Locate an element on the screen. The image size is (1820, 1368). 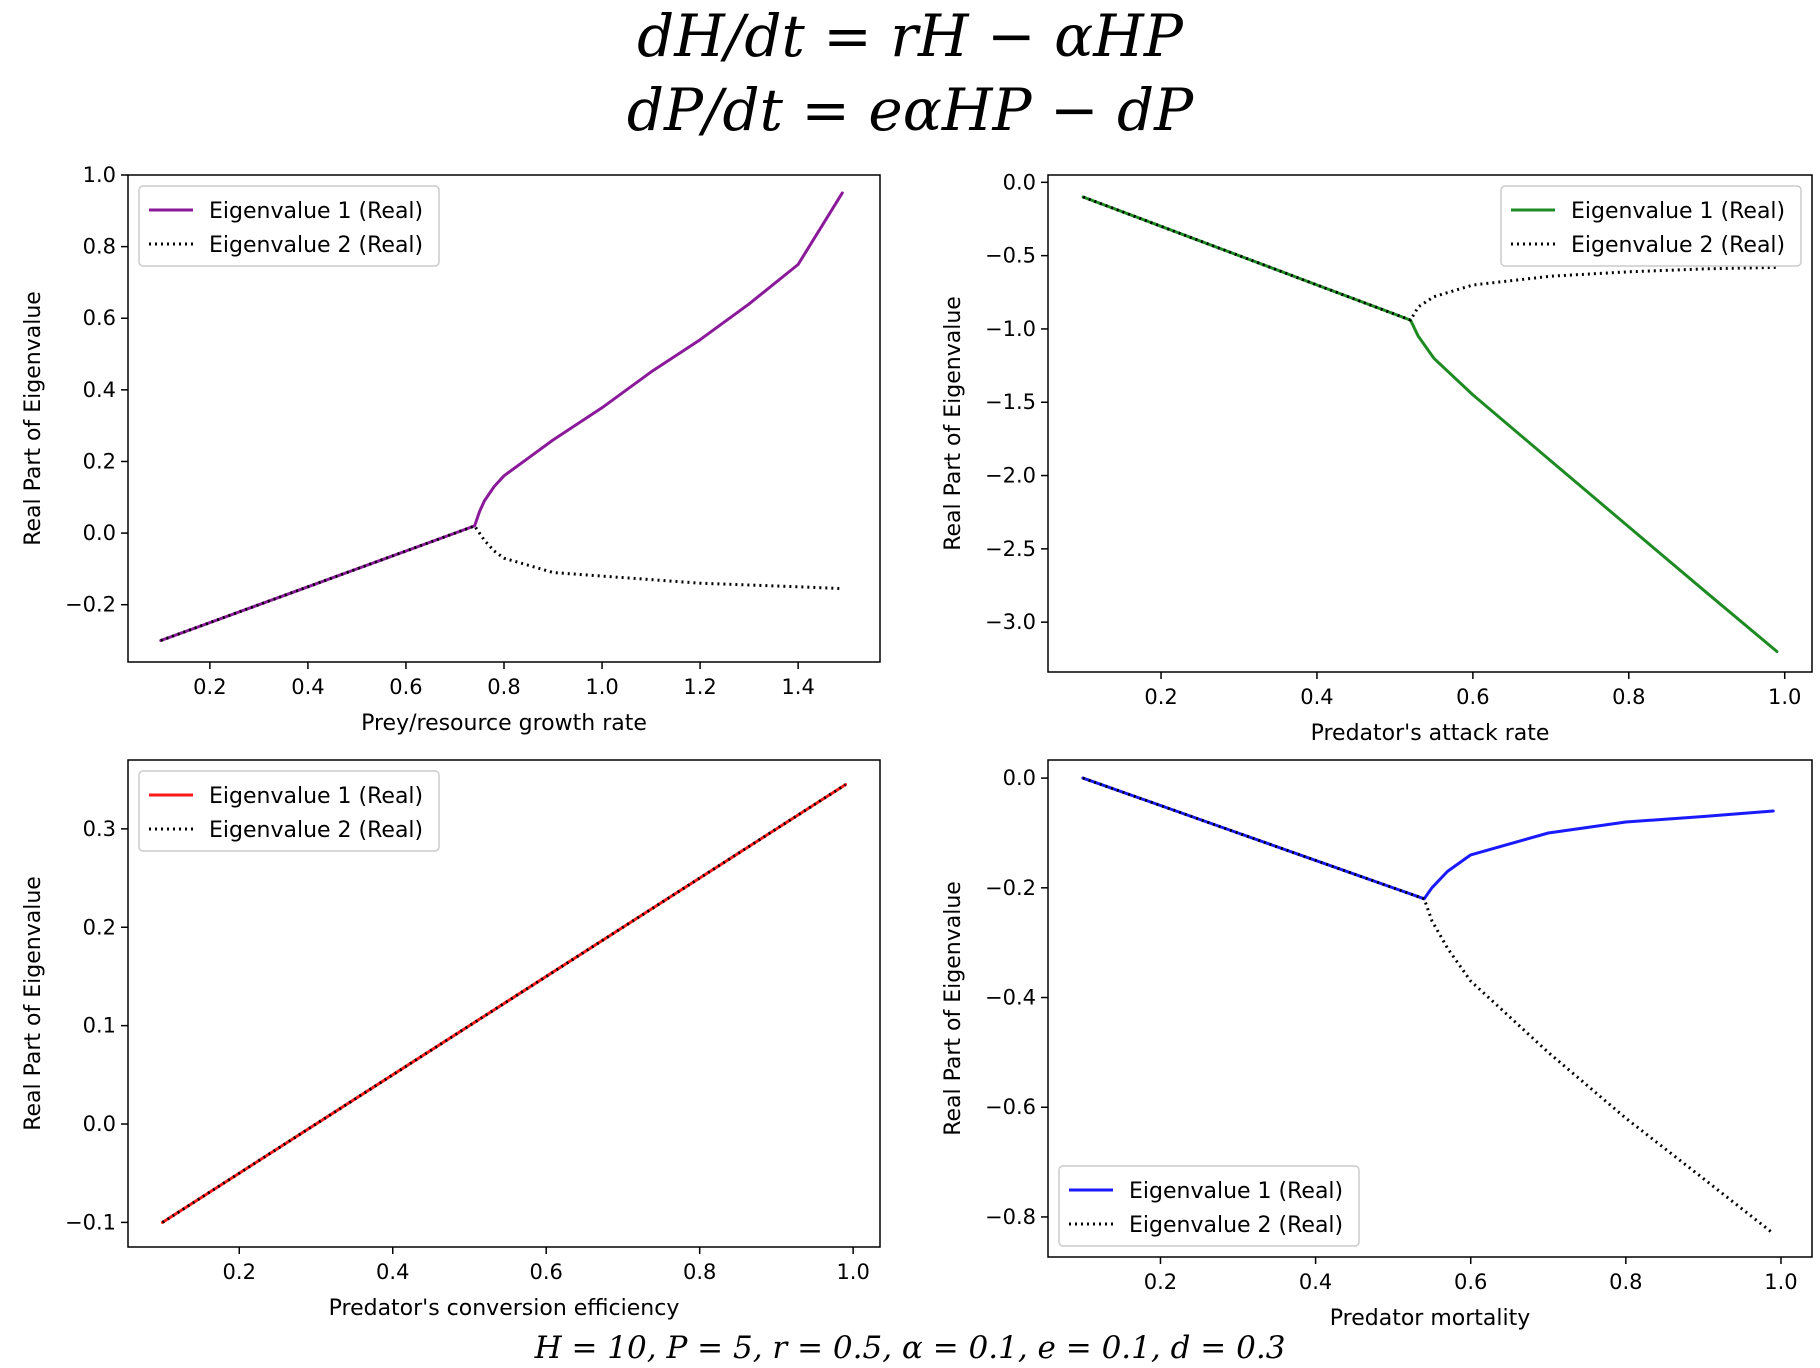
equation-predator: dP/dt = eαHP − dP is located at coordinates (910, 110).